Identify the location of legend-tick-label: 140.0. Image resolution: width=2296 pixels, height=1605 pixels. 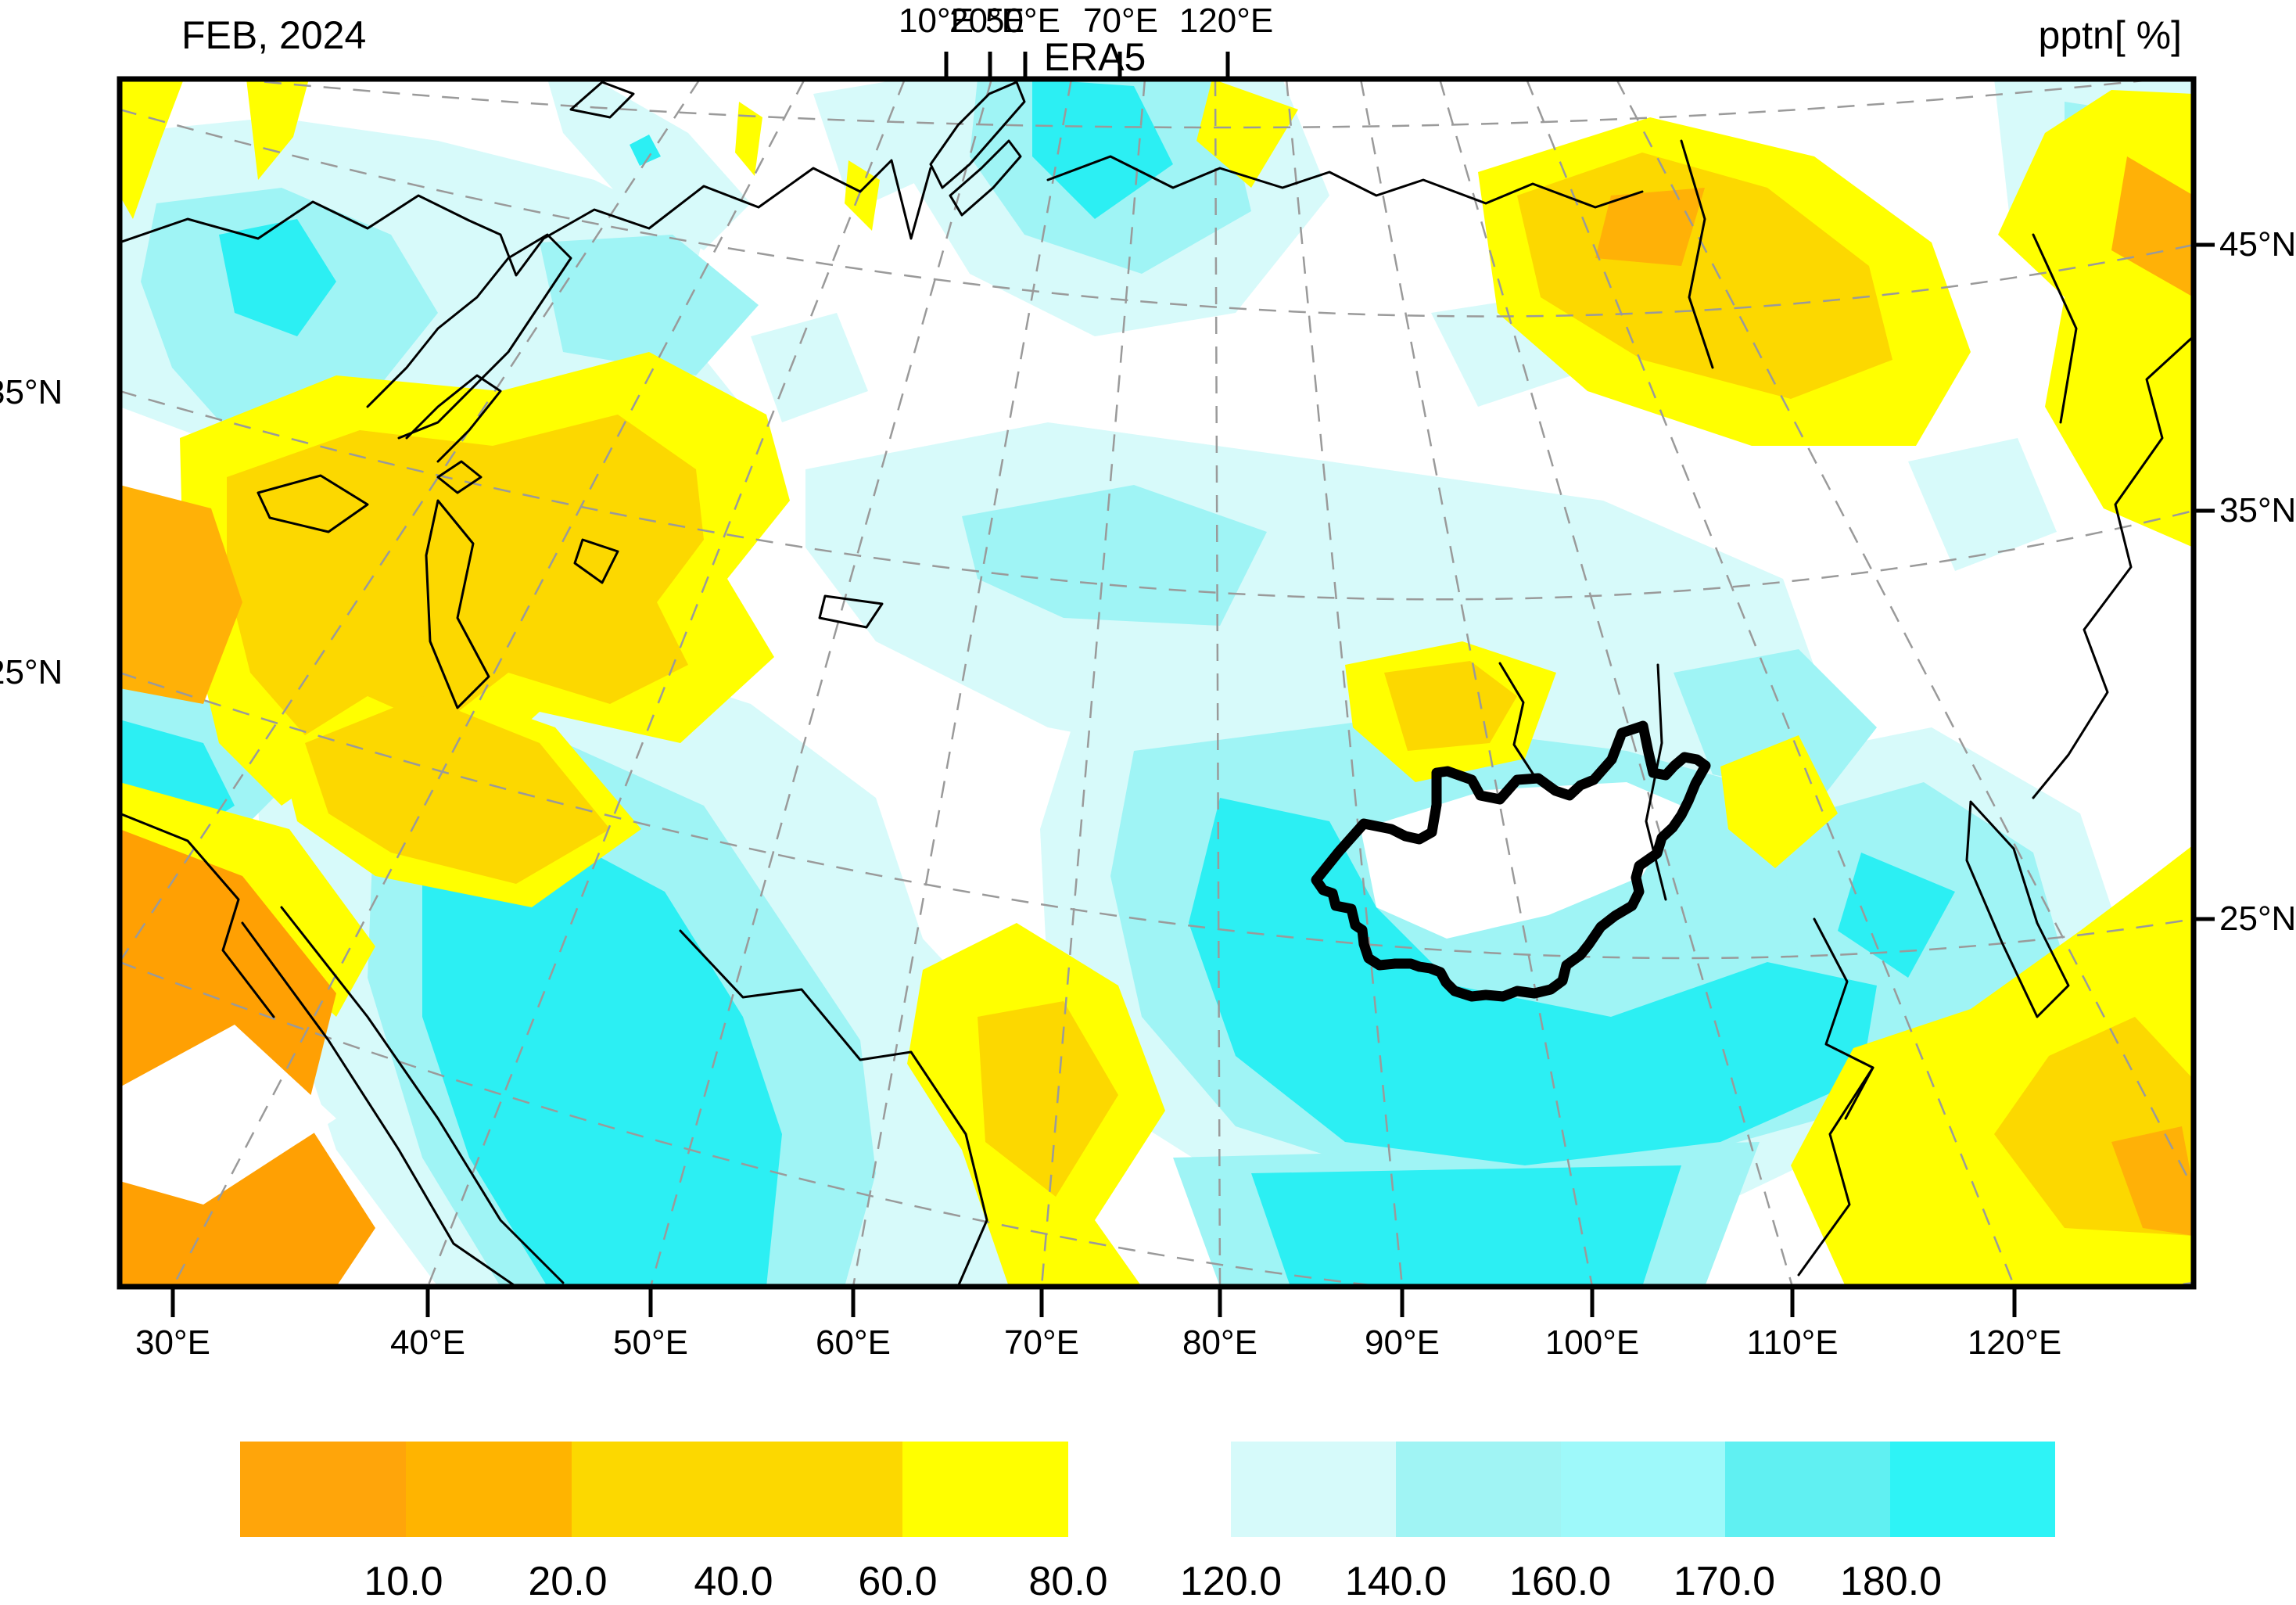
(1396, 1582).